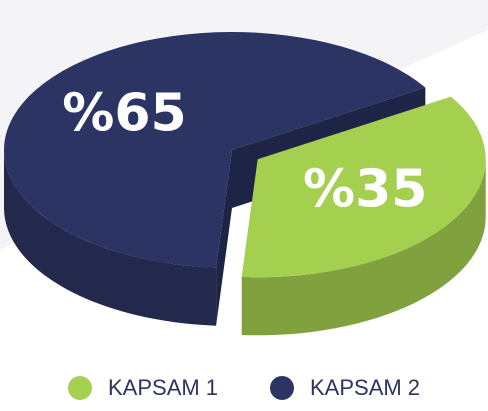 The image size is (488, 411). What do you see at coordinates (163, 387) in the screenshot?
I see `legend-label: KAPSAM 1` at bounding box center [163, 387].